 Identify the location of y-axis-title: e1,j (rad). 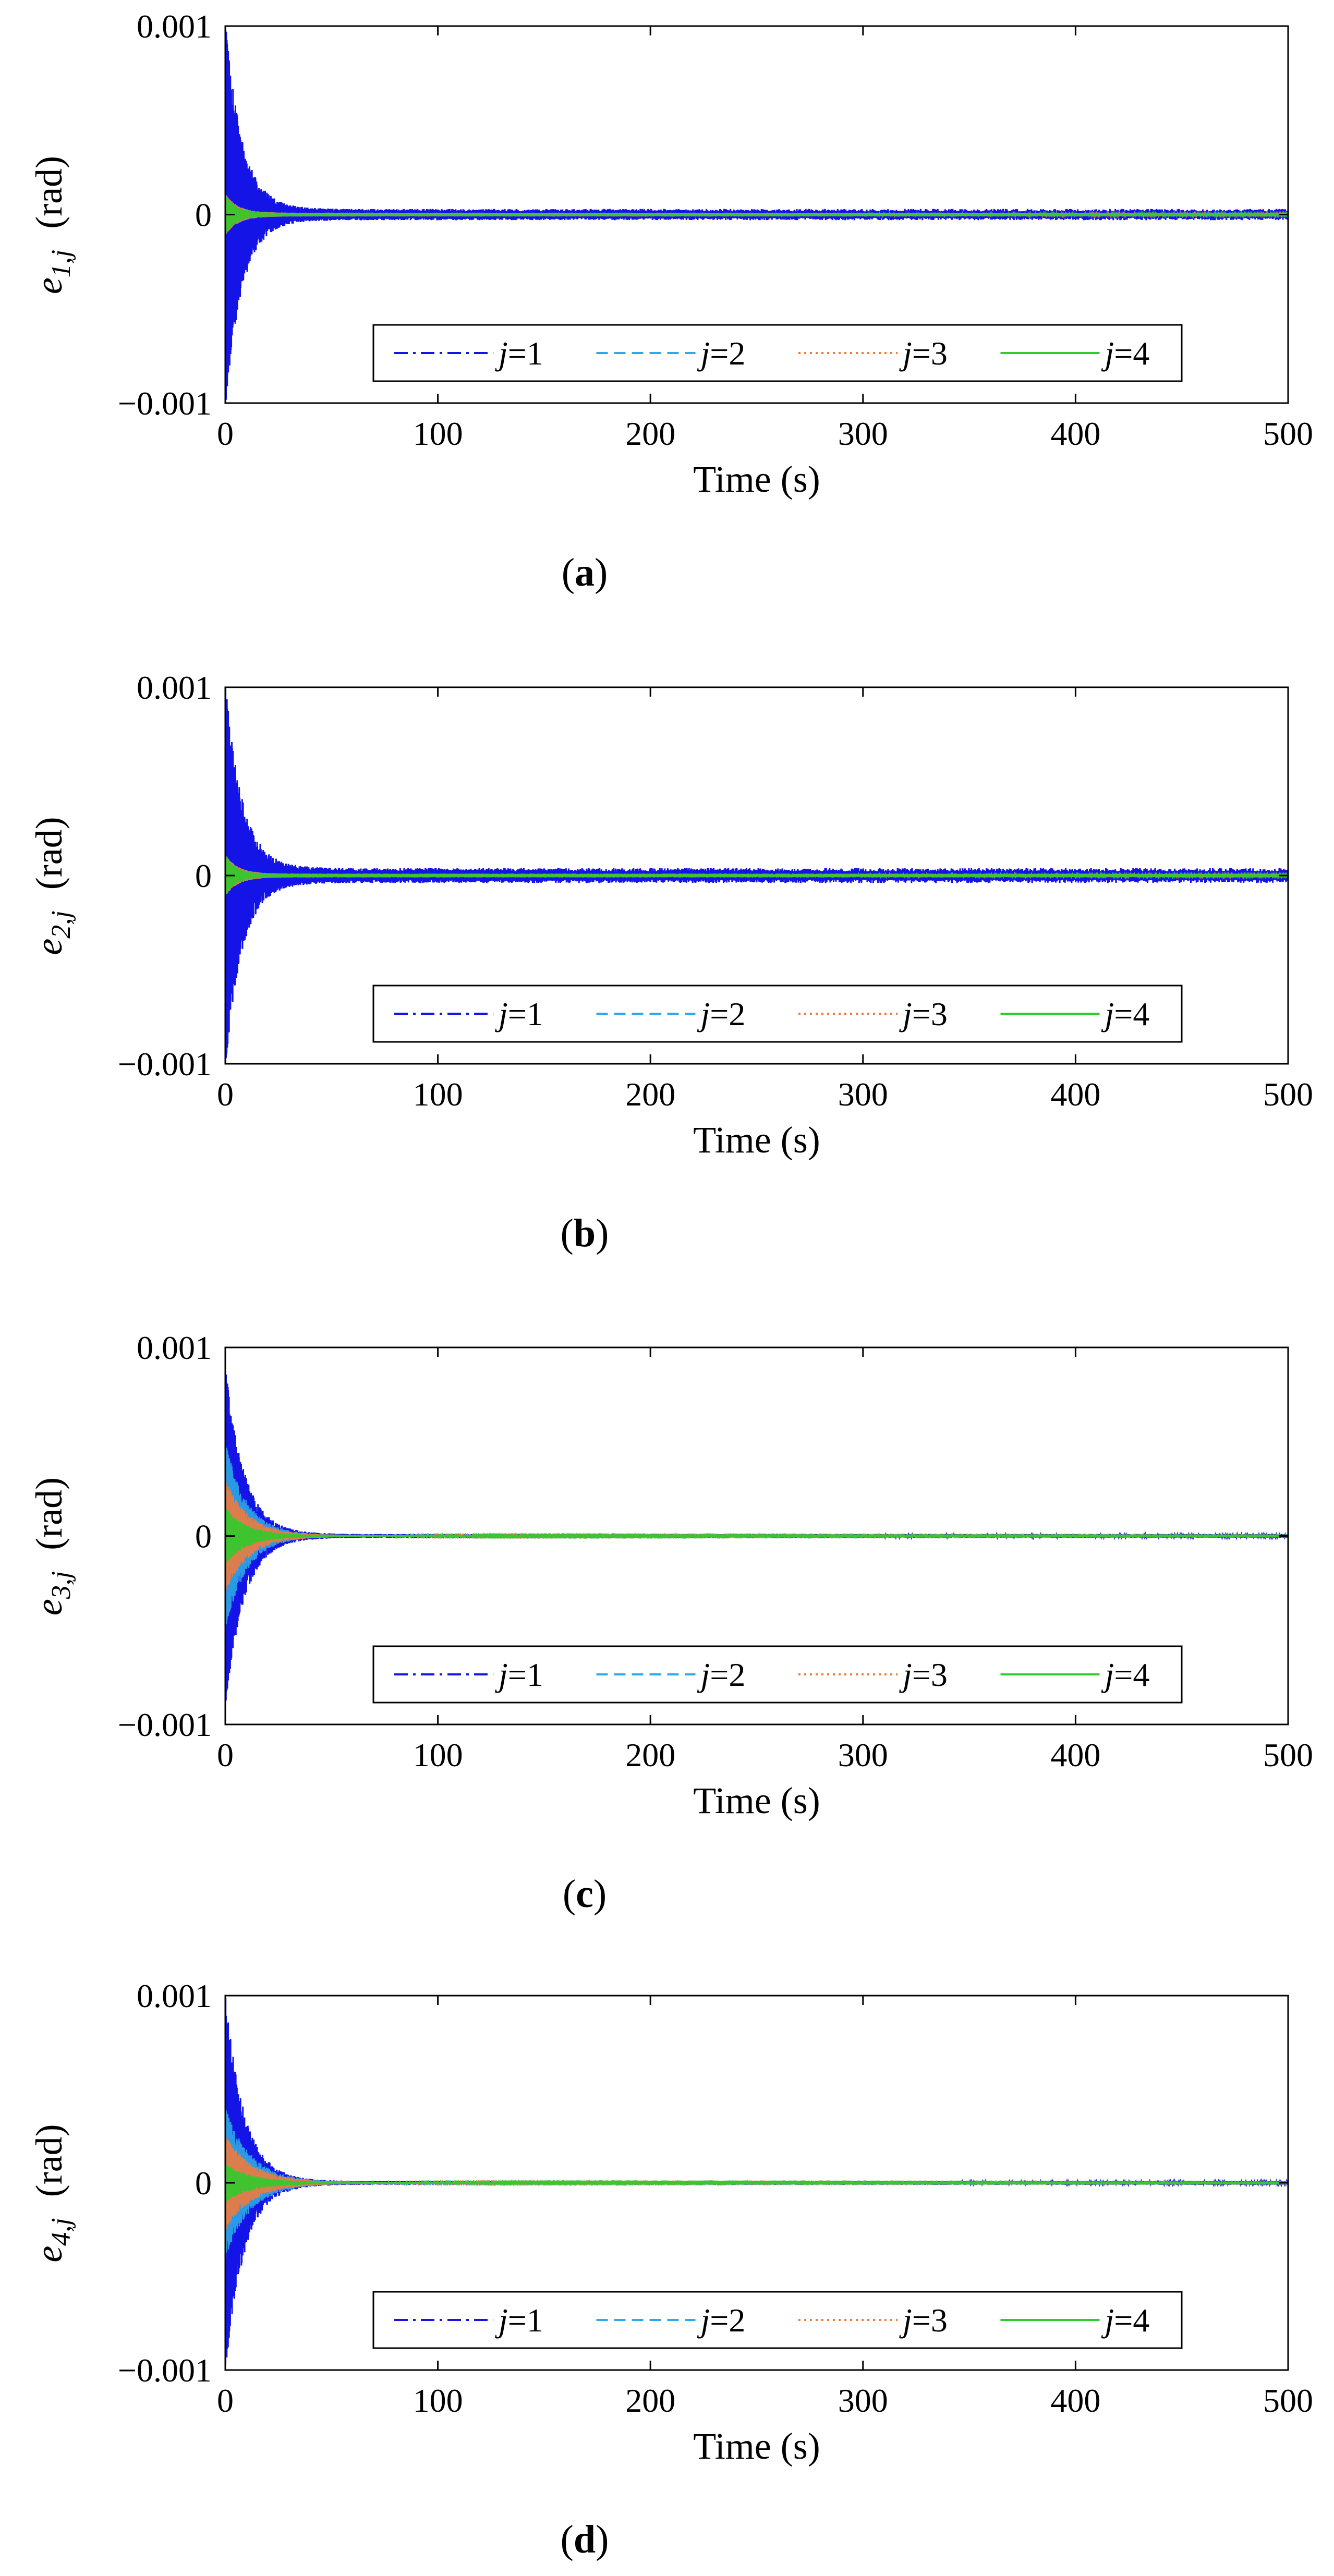
(52, 225).